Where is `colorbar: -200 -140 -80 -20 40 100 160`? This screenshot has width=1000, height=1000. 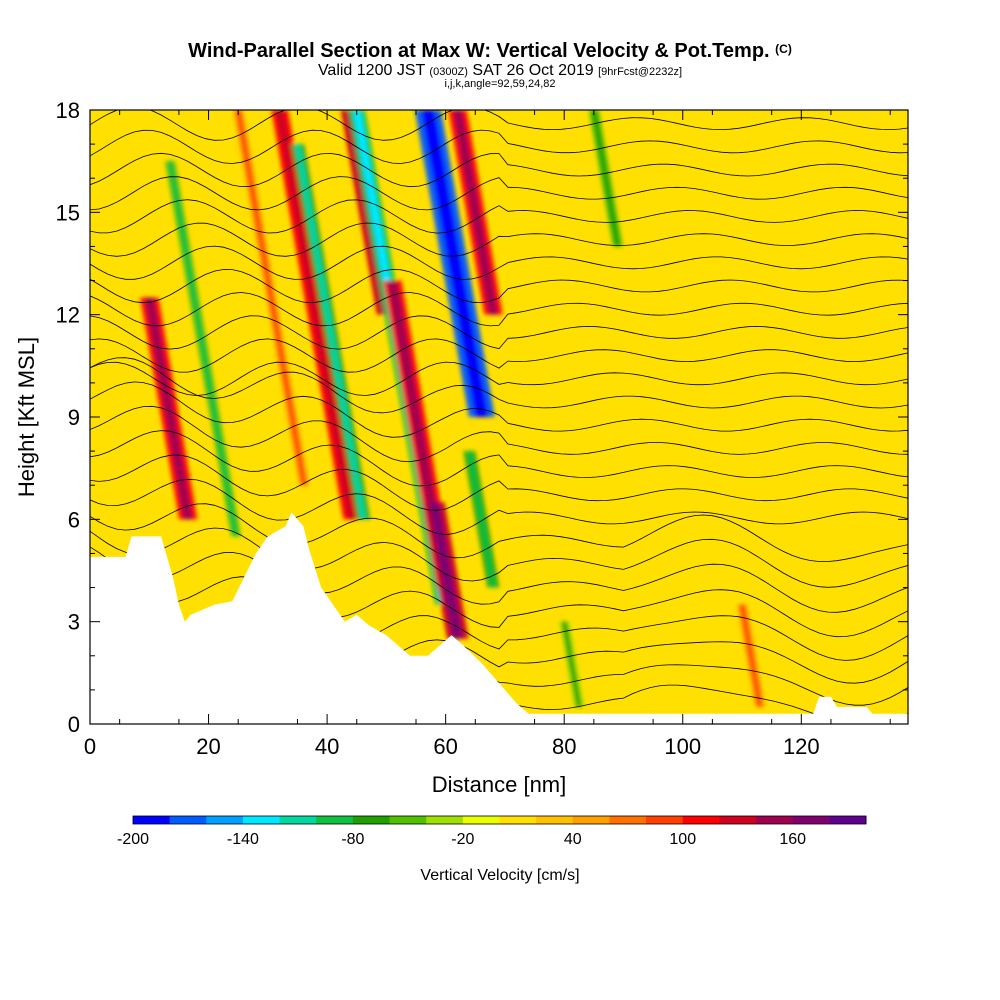 colorbar: -200 -140 -80 -20 40 100 160 is located at coordinates (492, 831).